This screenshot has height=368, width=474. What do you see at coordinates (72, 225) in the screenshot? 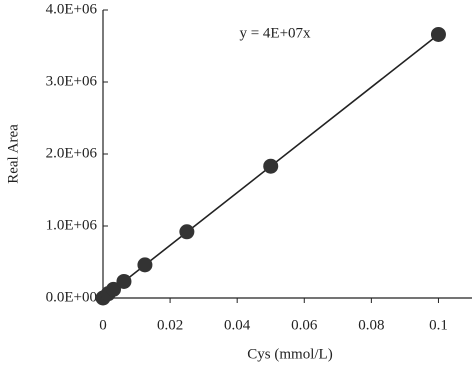
I see `y-tick-label: 1.0E+06` at bounding box center [72, 225].